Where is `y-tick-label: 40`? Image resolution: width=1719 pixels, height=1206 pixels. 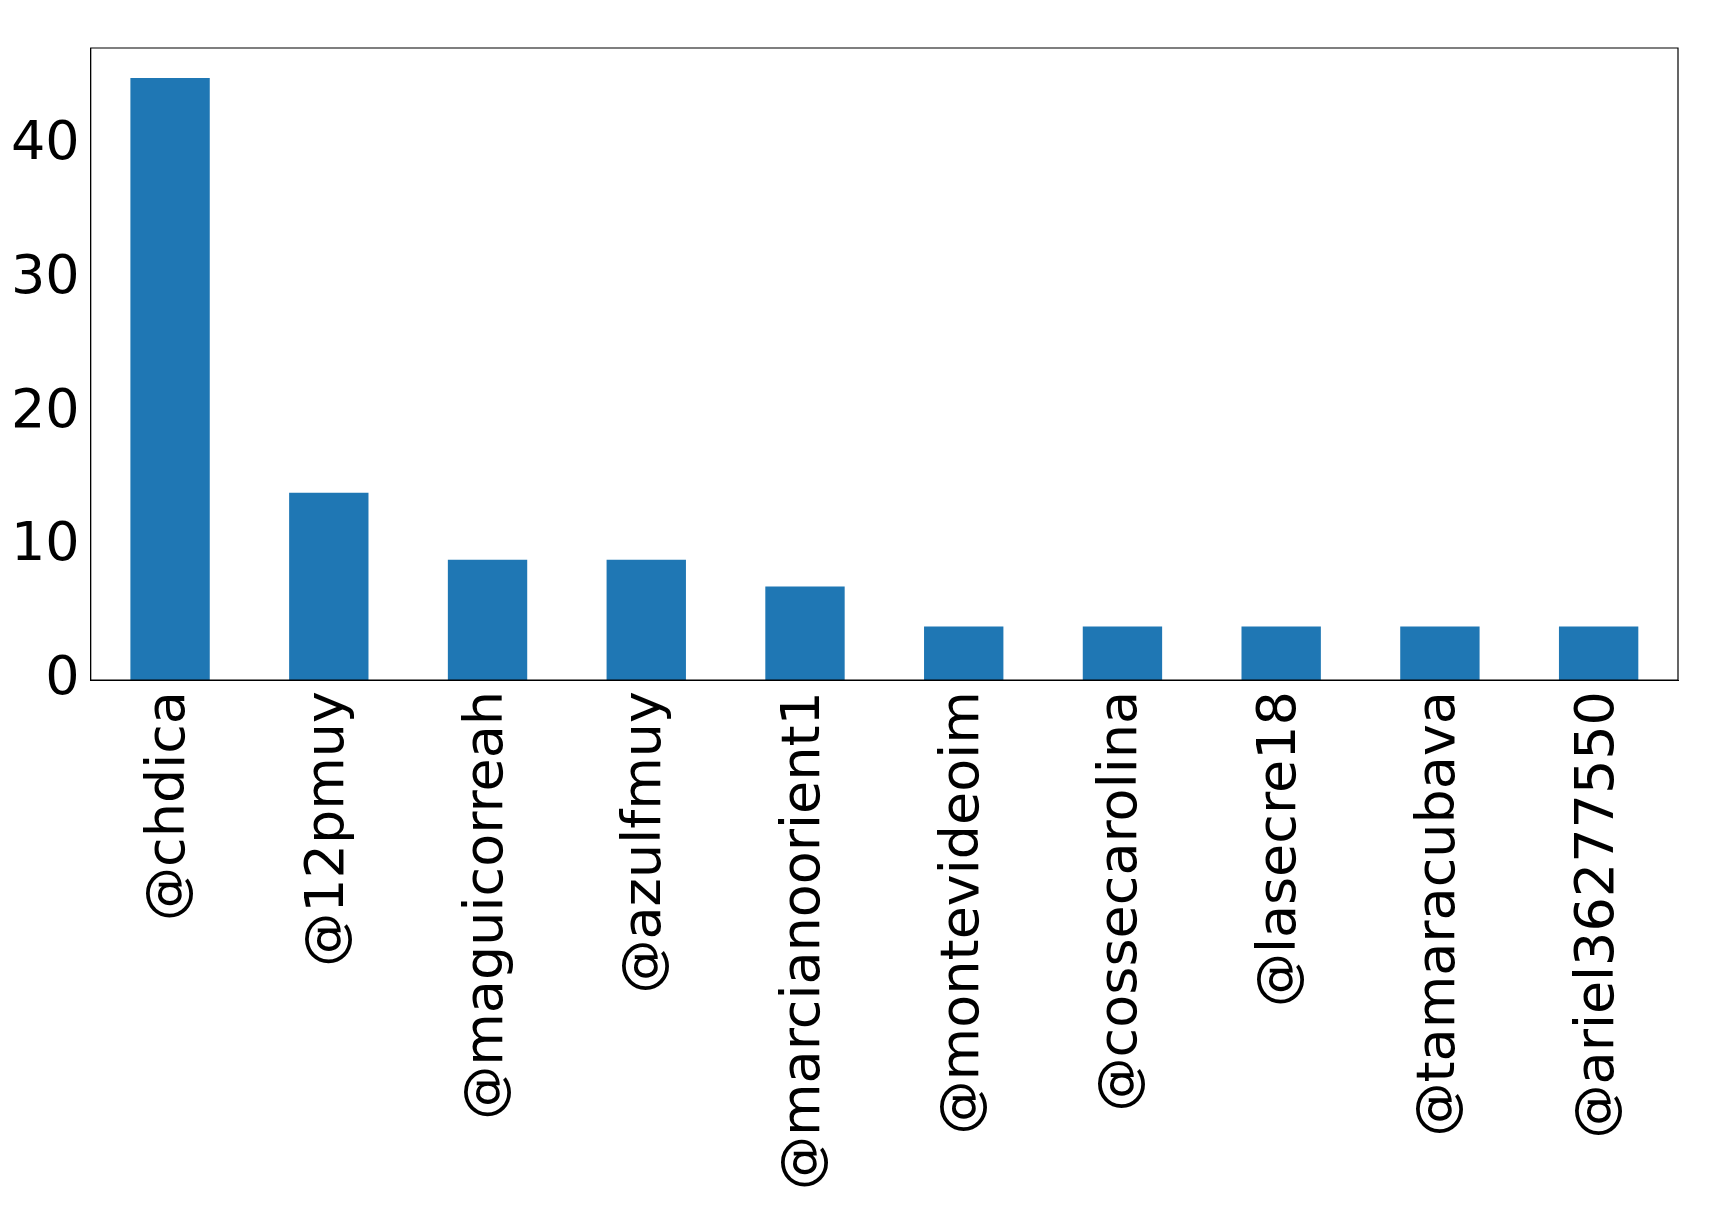
y-tick-label: 40 is located at coordinates (45, 141).